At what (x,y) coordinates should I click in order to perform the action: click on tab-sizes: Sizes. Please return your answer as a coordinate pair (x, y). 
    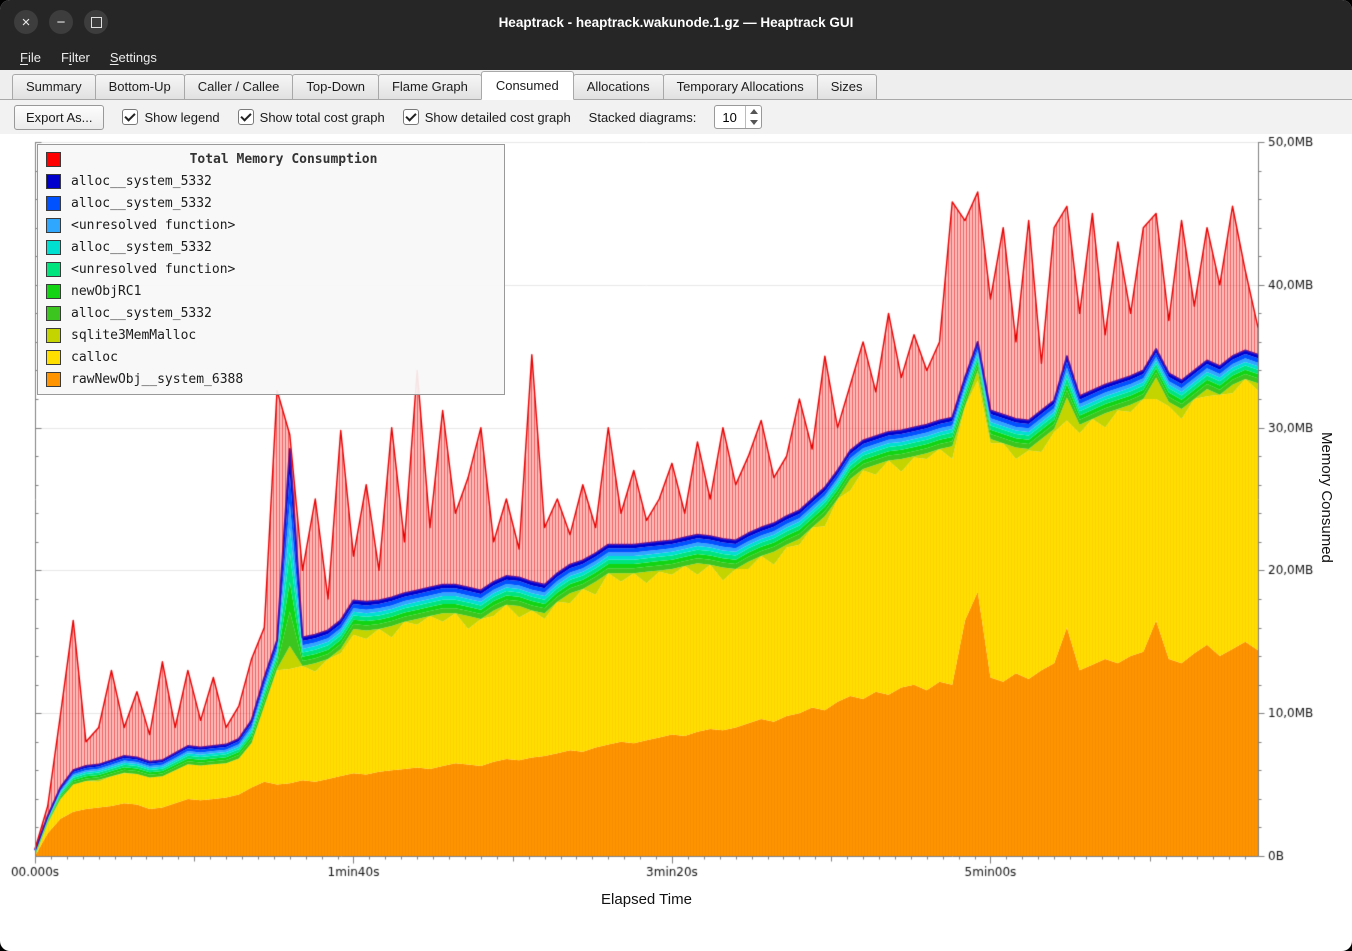
    Looking at the image, I should click on (846, 87).